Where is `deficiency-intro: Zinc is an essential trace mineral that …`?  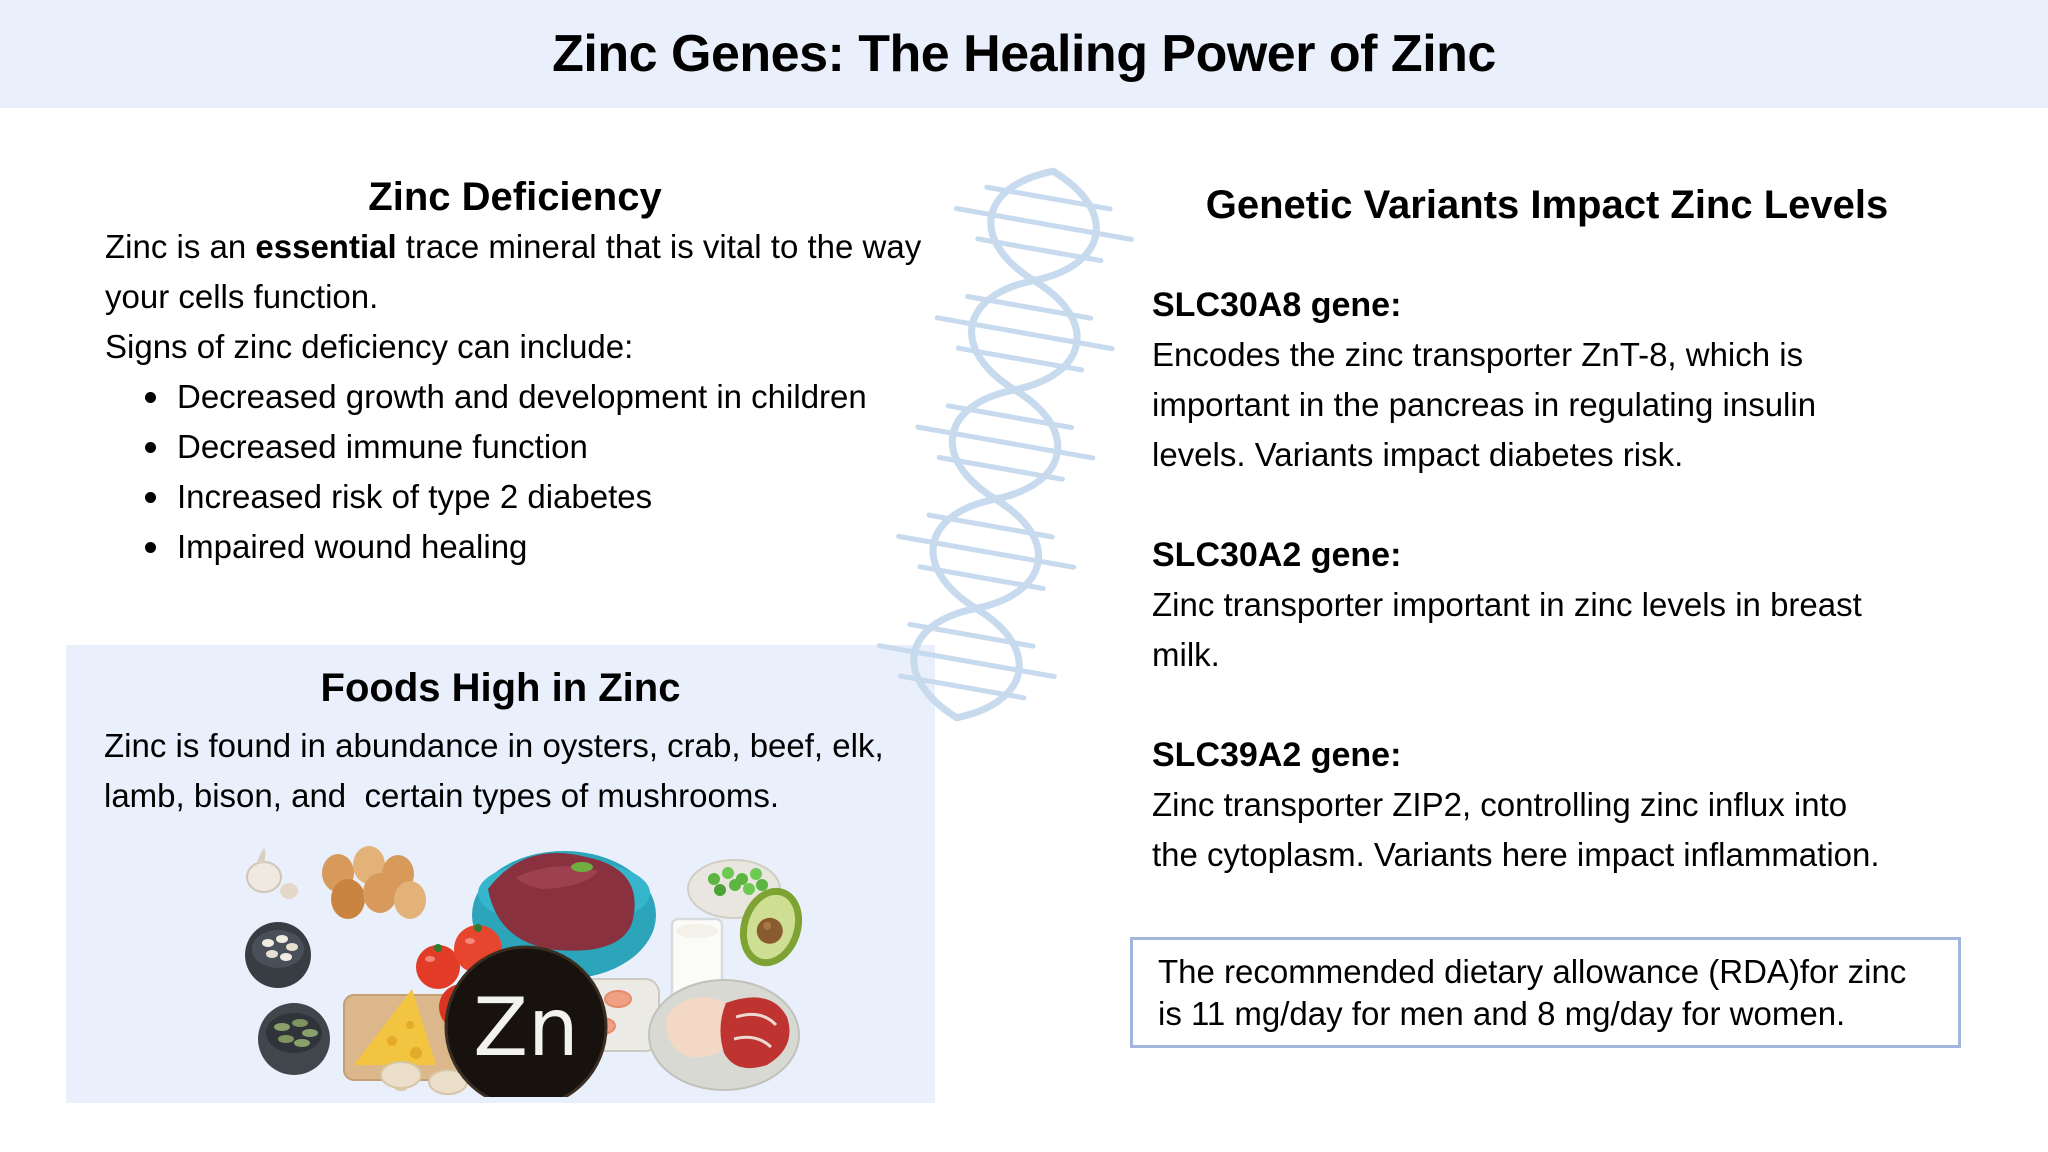
deficiency-intro: Zinc is an essential trace mineral that … is located at coordinates (515, 272).